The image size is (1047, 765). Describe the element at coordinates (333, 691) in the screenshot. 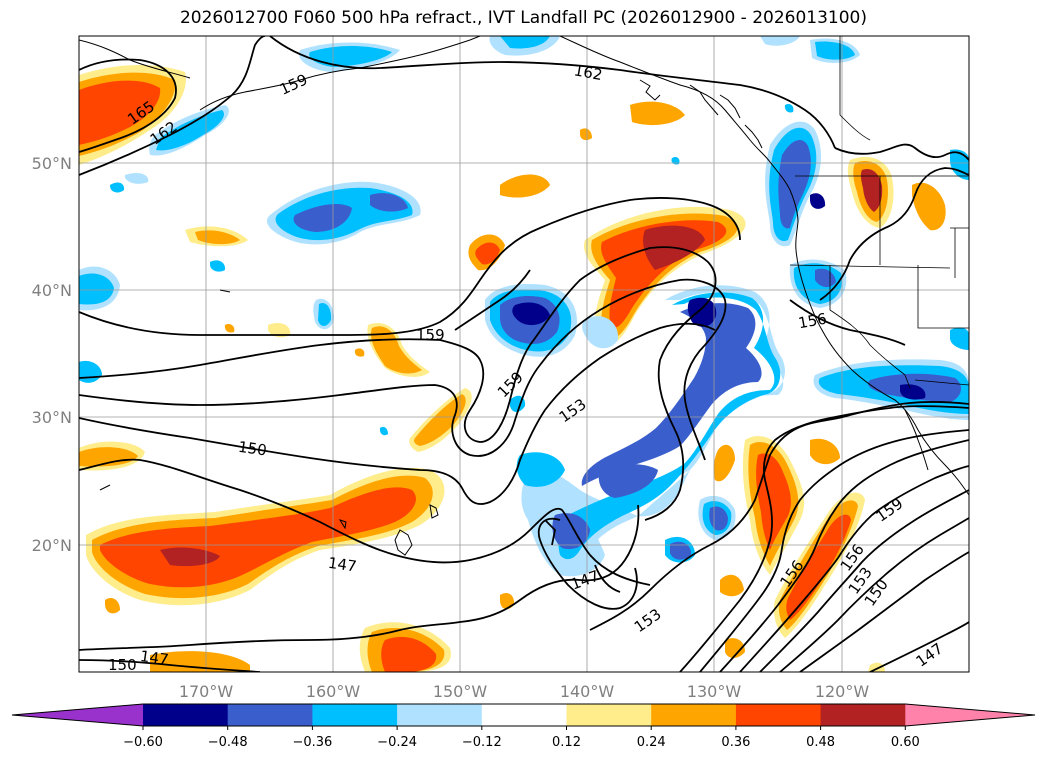

I see `lon-label: 160°W` at that location.